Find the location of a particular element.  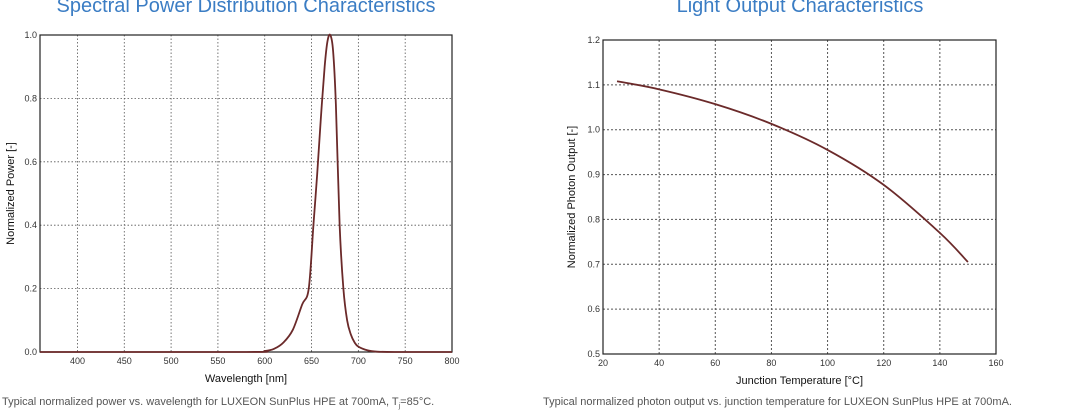

x-tick-label: 140 is located at coordinates (939, 363).